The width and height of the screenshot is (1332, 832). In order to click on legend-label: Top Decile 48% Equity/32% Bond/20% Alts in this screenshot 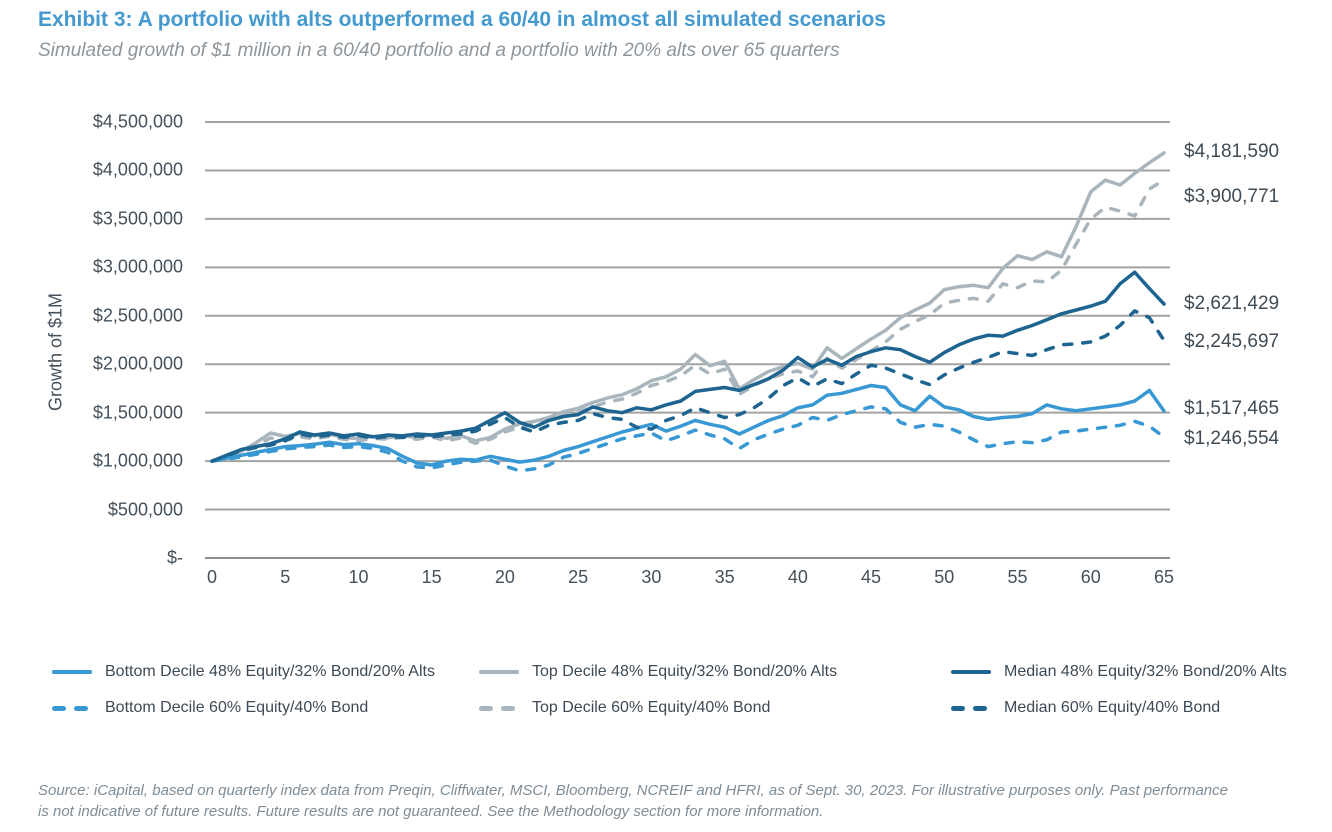, I will do `click(685, 671)`.